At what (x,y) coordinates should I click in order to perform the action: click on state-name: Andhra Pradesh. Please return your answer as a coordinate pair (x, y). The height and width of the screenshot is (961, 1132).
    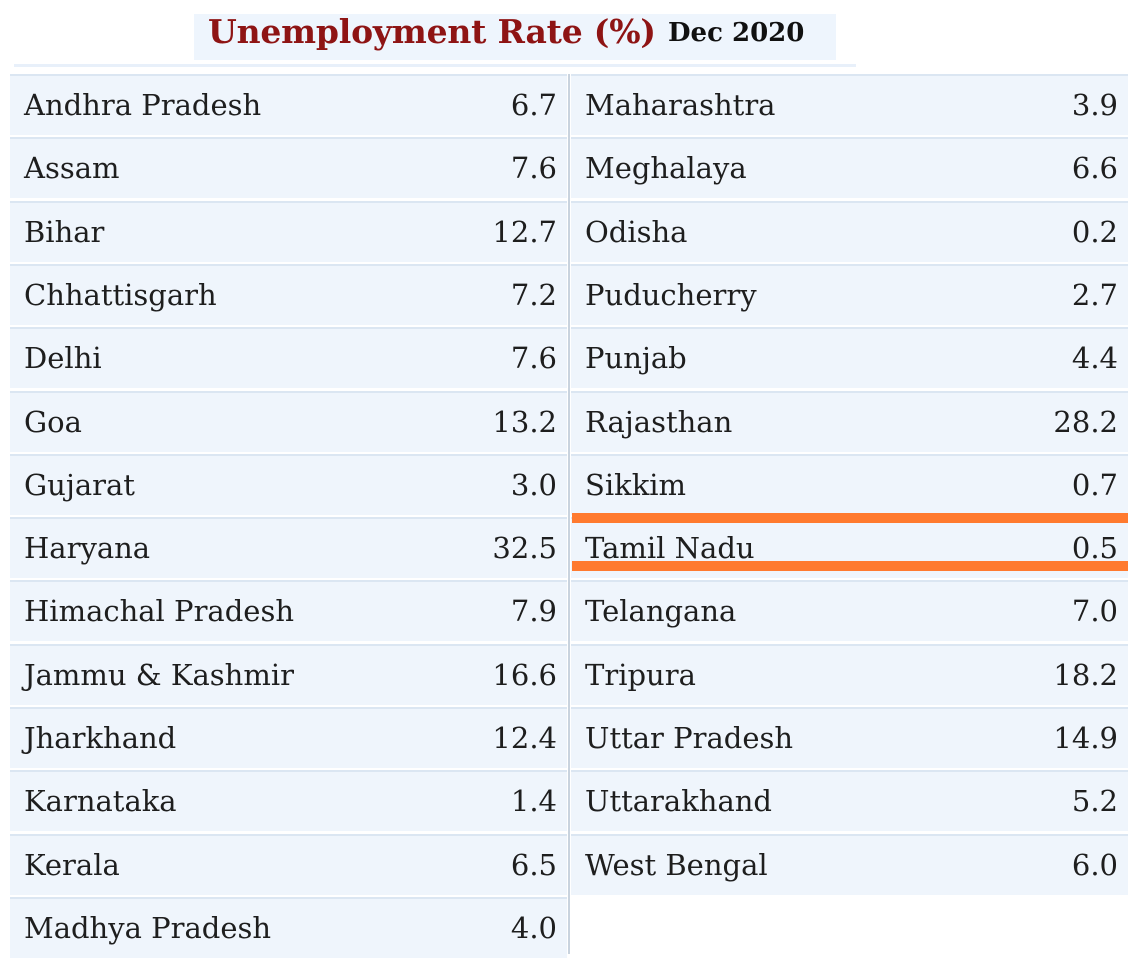
    Looking at the image, I should click on (143, 105).